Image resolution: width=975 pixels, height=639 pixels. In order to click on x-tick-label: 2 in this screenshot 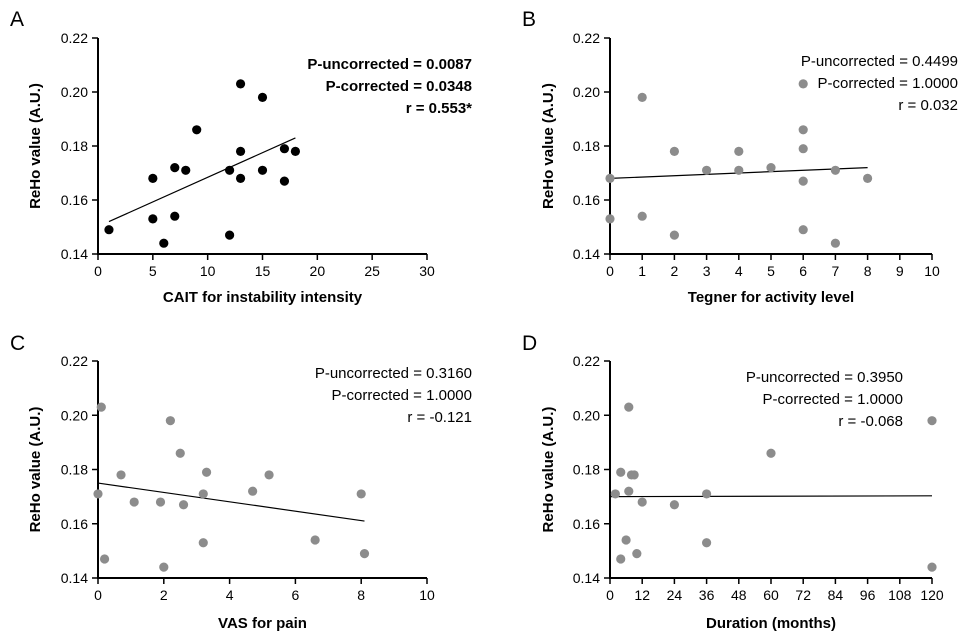, I will do `click(675, 271)`.